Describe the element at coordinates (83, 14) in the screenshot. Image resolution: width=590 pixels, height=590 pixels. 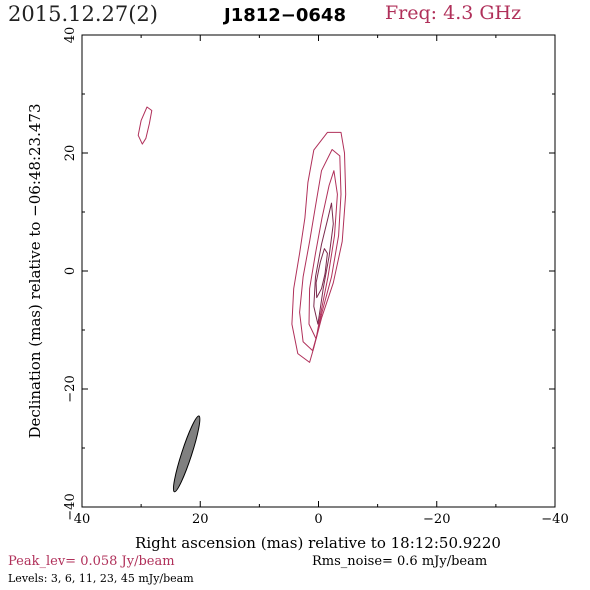
I see `observation-date: 2015.12.27(2)` at that location.